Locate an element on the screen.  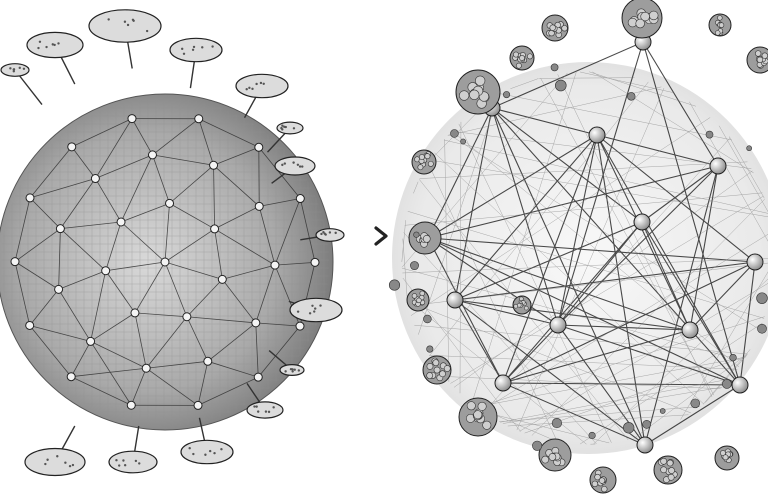
chevron-right-icon is located at coordinates (381, 236).